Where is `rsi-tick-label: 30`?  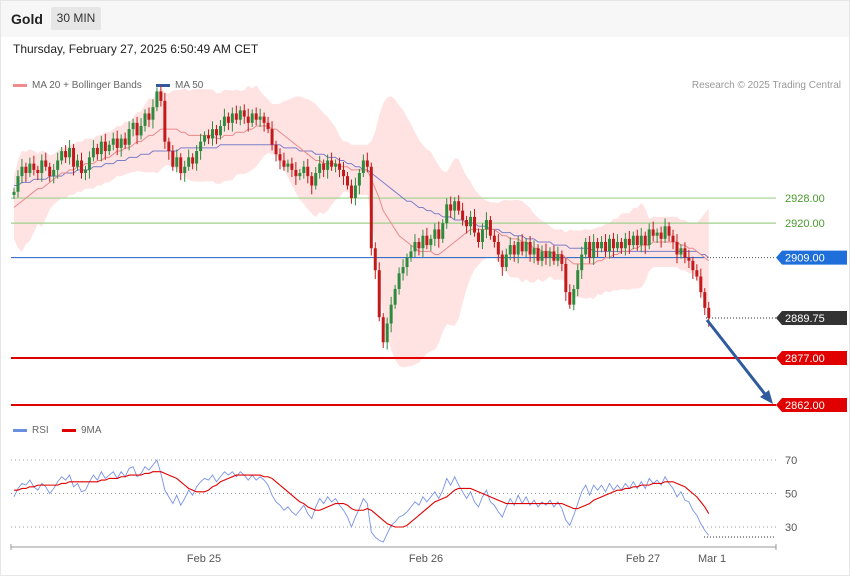
rsi-tick-label: 30 is located at coordinates (791, 528).